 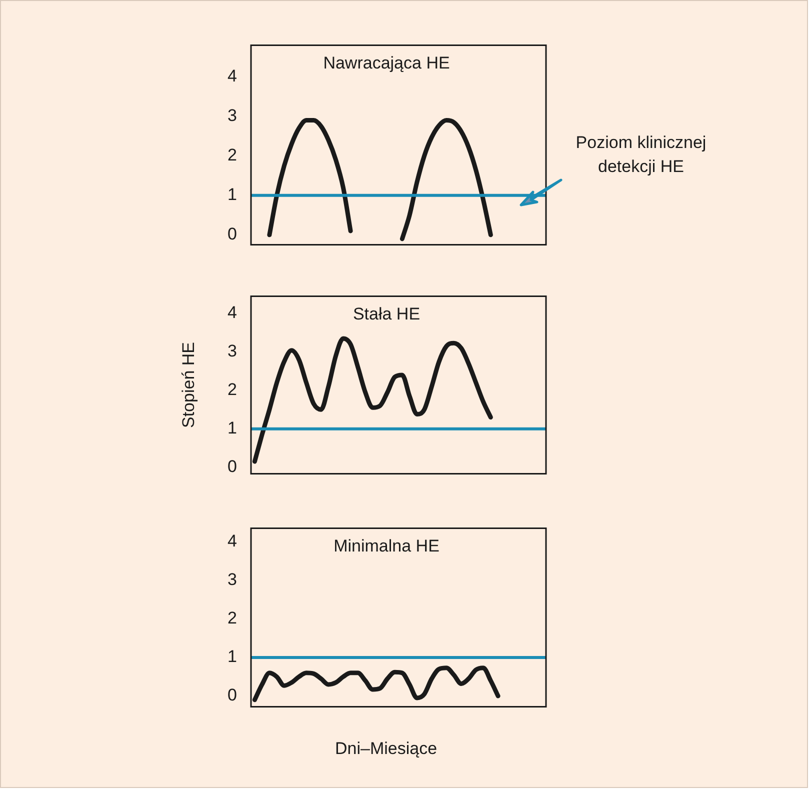 I want to click on ref-line-label: Poziom klinicznej detekcji HE, so click(x=641, y=155).